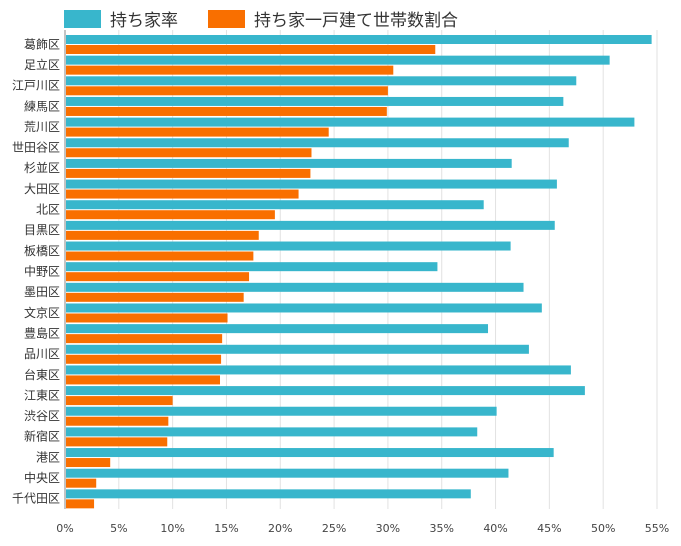 This screenshot has height=546, width=681. Describe the element at coordinates (289, 163) in the screenshot. I see `bar-ownership-rate: 杉並区 持ち家率 41.5%` at that location.